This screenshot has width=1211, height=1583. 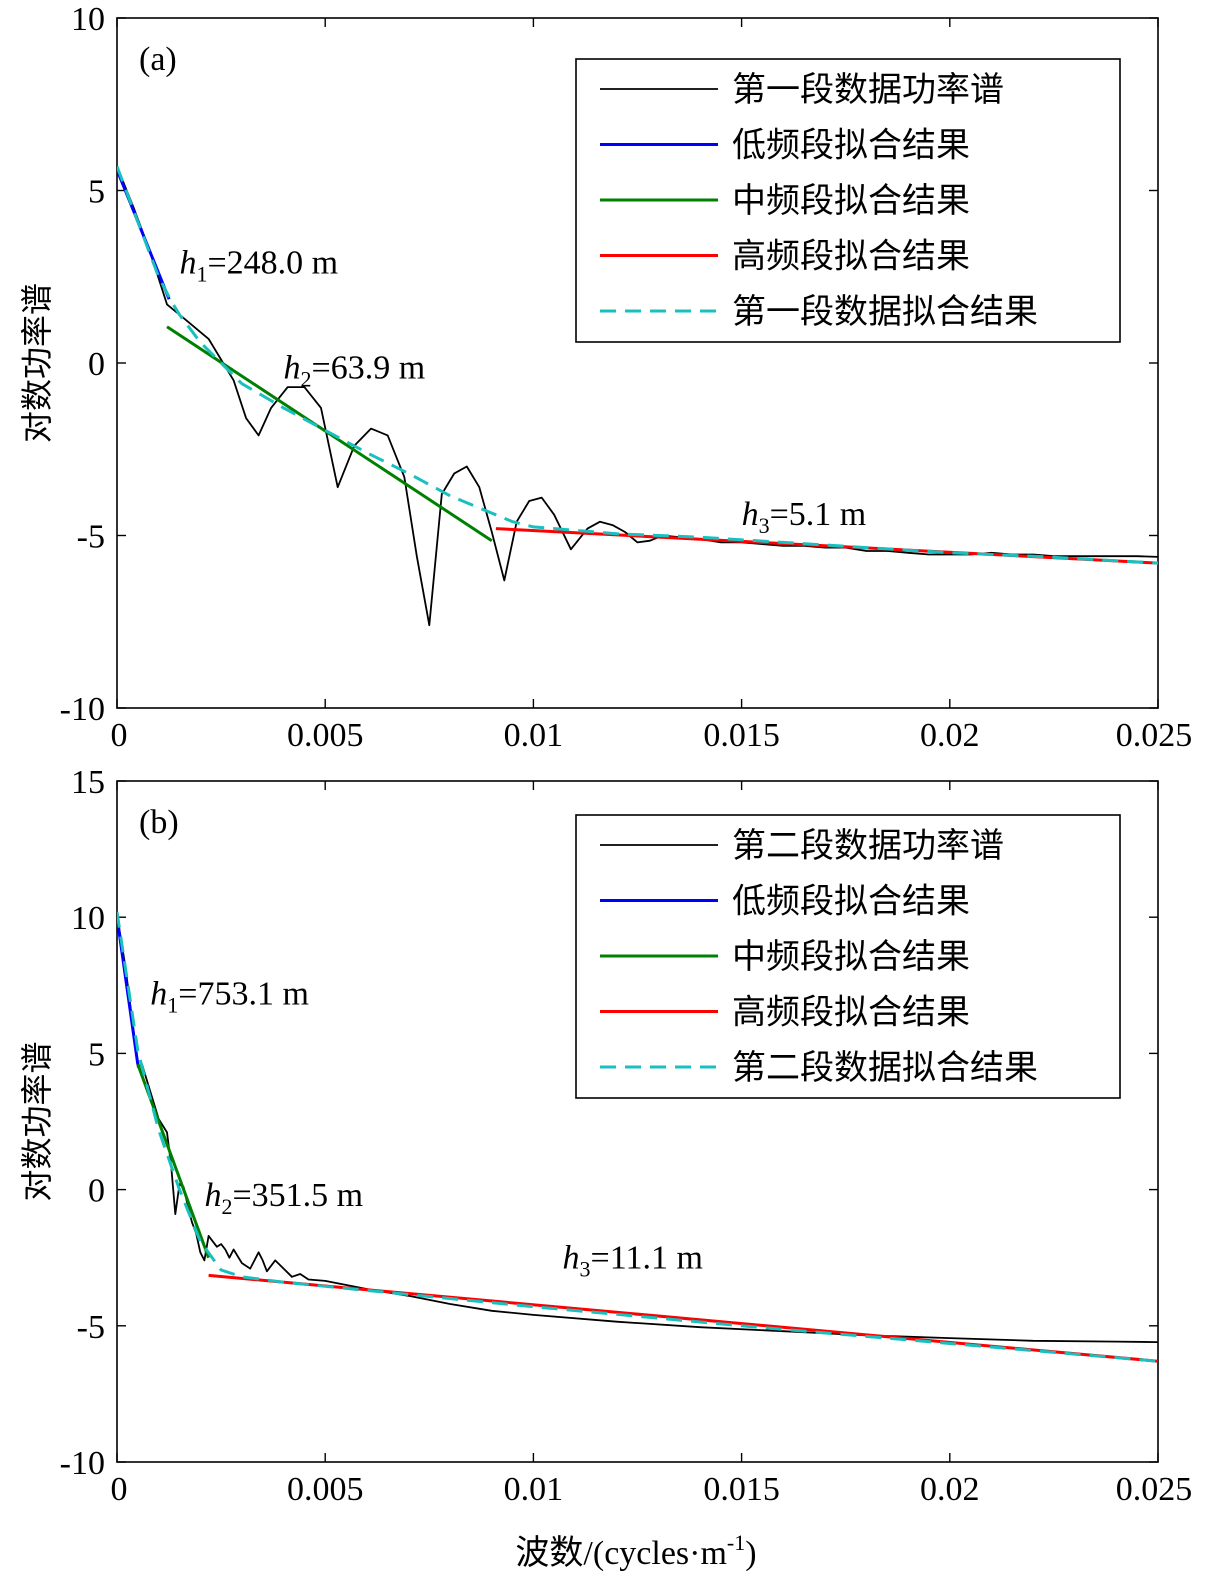 I want to click on annotation-value: =753.1 m, so click(x=243, y=993).